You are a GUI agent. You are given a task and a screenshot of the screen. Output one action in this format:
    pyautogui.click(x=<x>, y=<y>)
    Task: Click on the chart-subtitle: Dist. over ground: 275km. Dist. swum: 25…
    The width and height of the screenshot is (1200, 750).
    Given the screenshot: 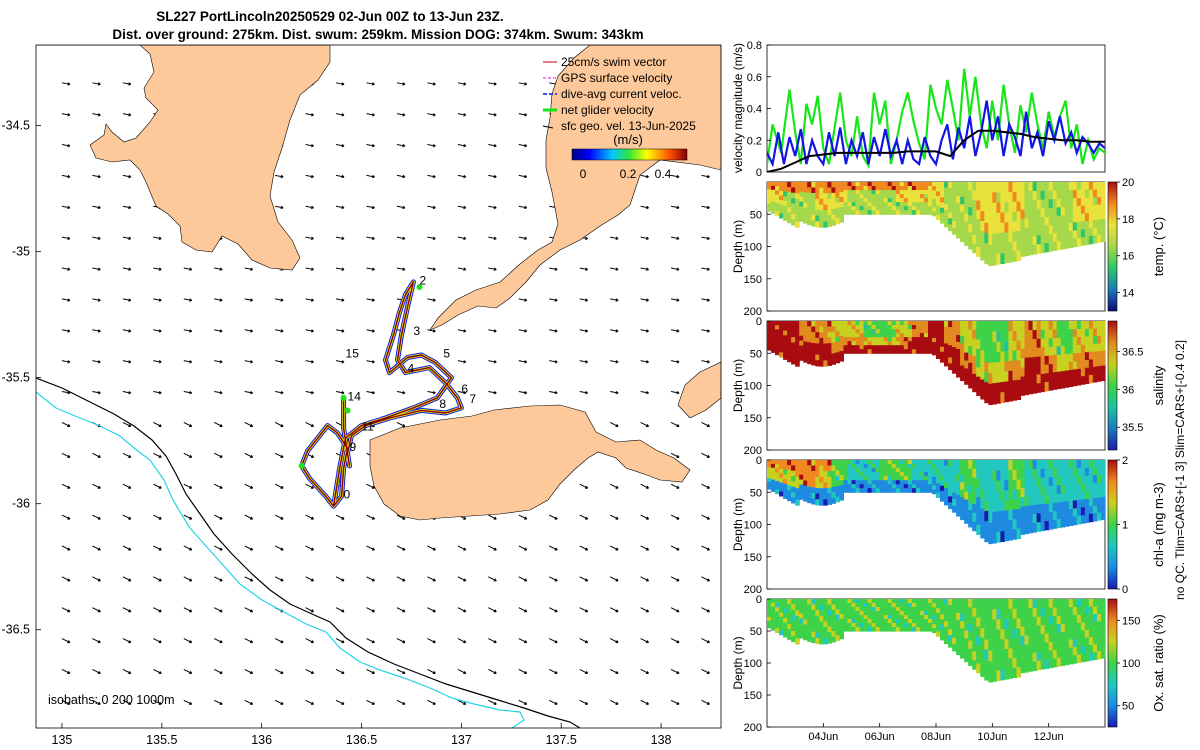 What is the action you would take?
    pyautogui.click(x=377, y=34)
    